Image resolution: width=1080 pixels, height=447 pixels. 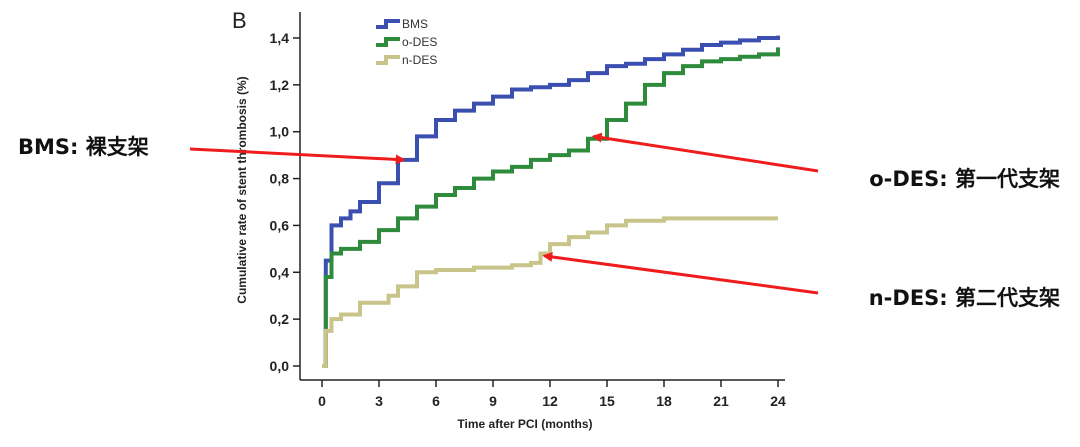 What do you see at coordinates (322, 401) in the screenshot?
I see `x-tick-label: 0` at bounding box center [322, 401].